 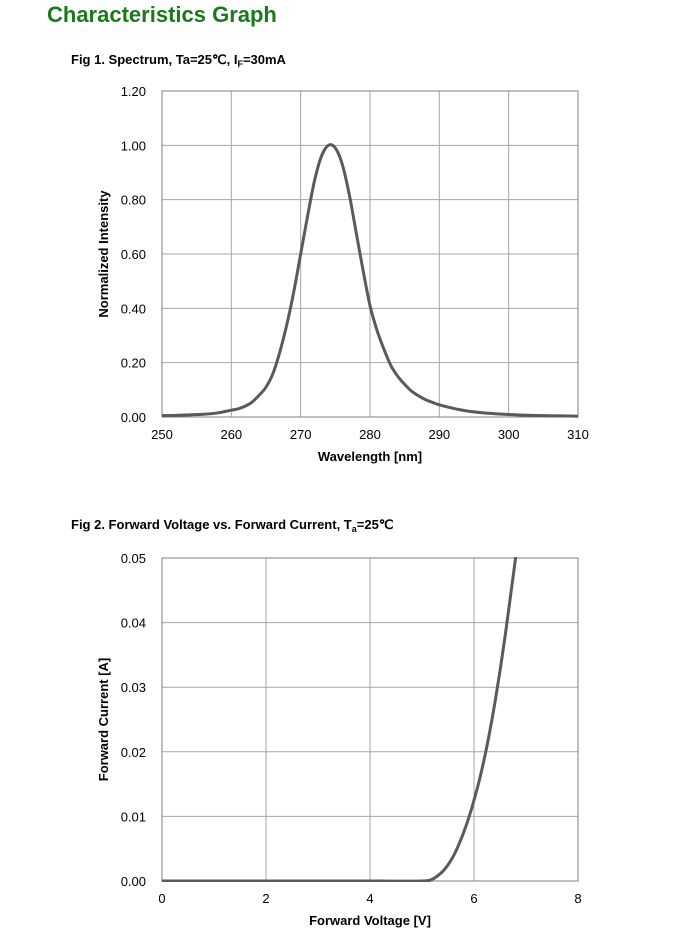 What do you see at coordinates (231, 434) in the screenshot?
I see `x-tick-label: 260` at bounding box center [231, 434].